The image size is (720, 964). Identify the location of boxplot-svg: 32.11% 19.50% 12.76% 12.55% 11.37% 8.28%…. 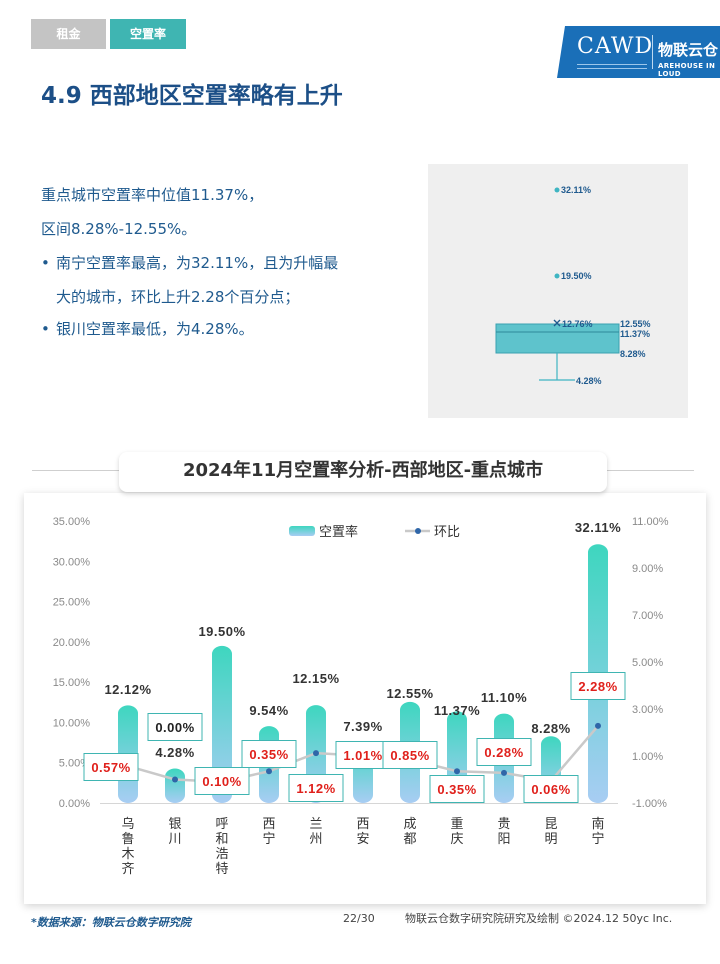
(573, 285).